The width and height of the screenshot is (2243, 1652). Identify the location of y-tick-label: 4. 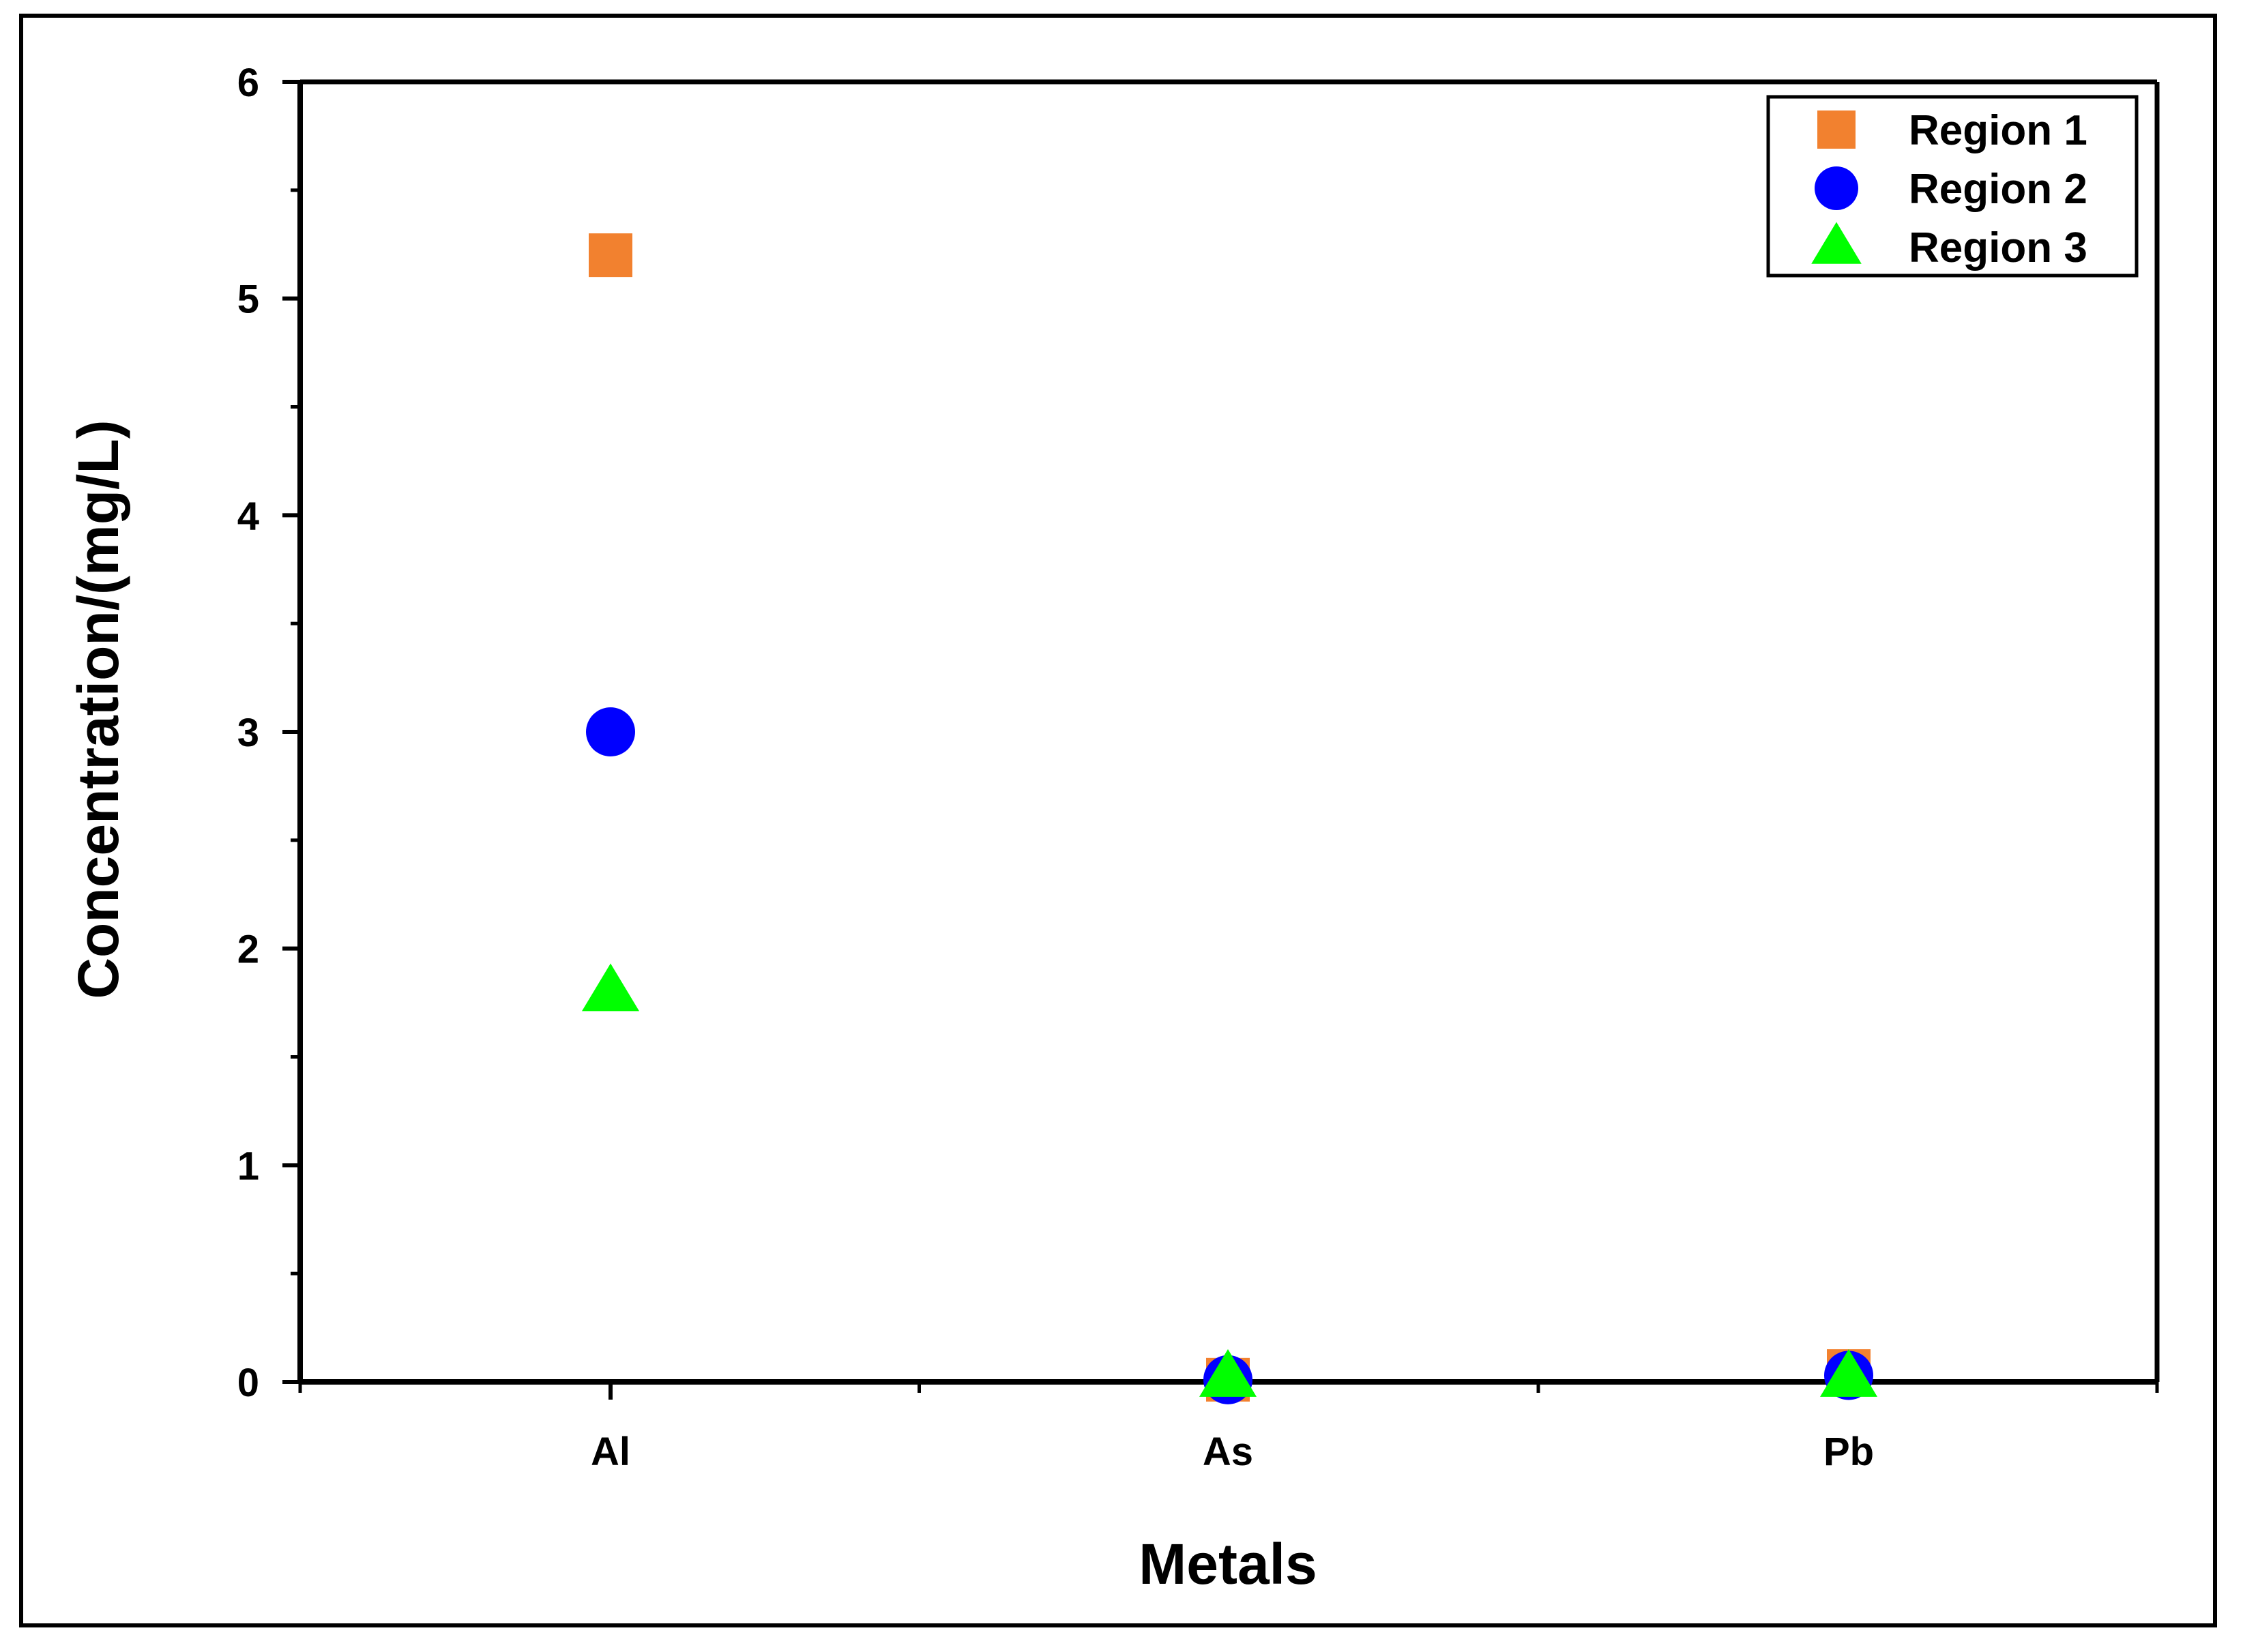
(248, 516).